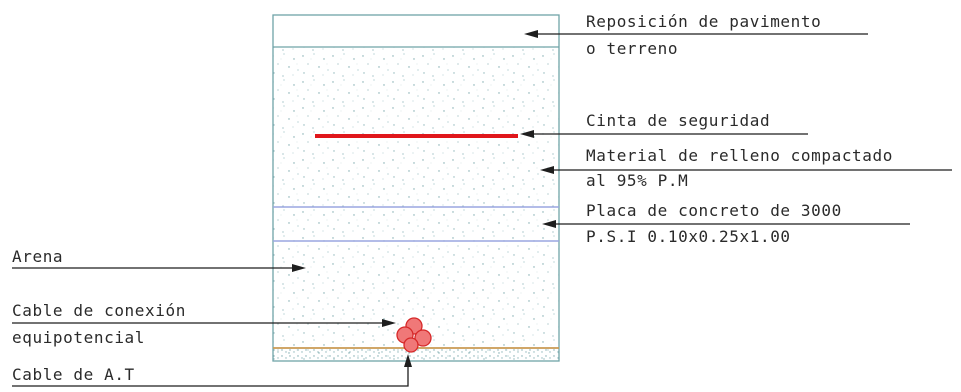 This screenshot has width=961, height=392. Describe the element at coordinates (664, 134) in the screenshot. I see `leader-safety-tape` at that location.